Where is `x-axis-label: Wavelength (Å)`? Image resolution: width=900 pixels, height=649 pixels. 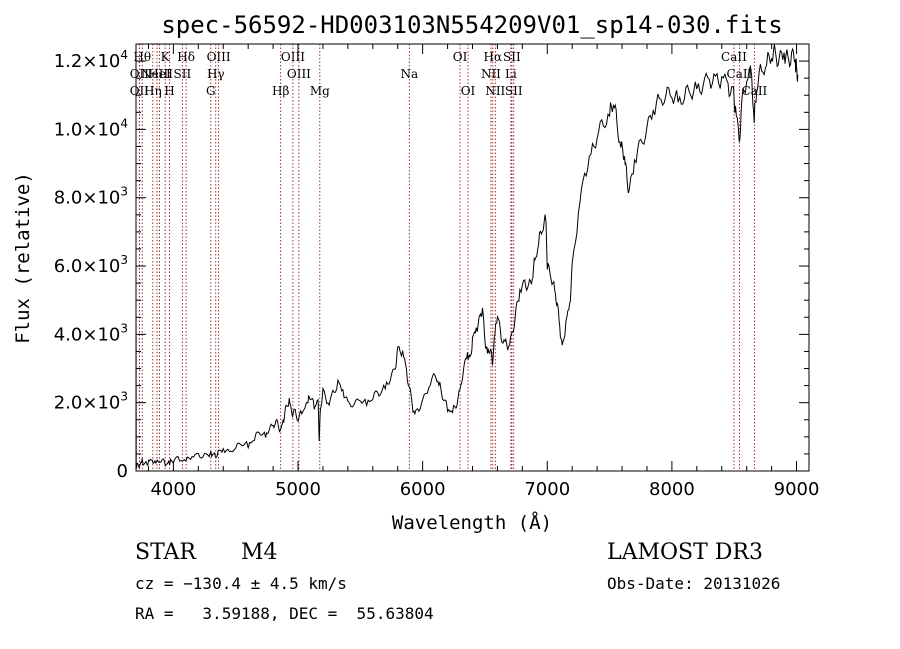 x-axis-label: Wavelength (Å) is located at coordinates (472, 522).